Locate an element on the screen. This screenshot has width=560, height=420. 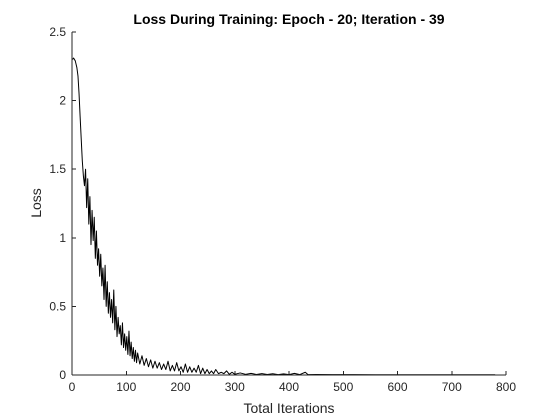
y-tick-label: 2 is located at coordinates (62, 101).